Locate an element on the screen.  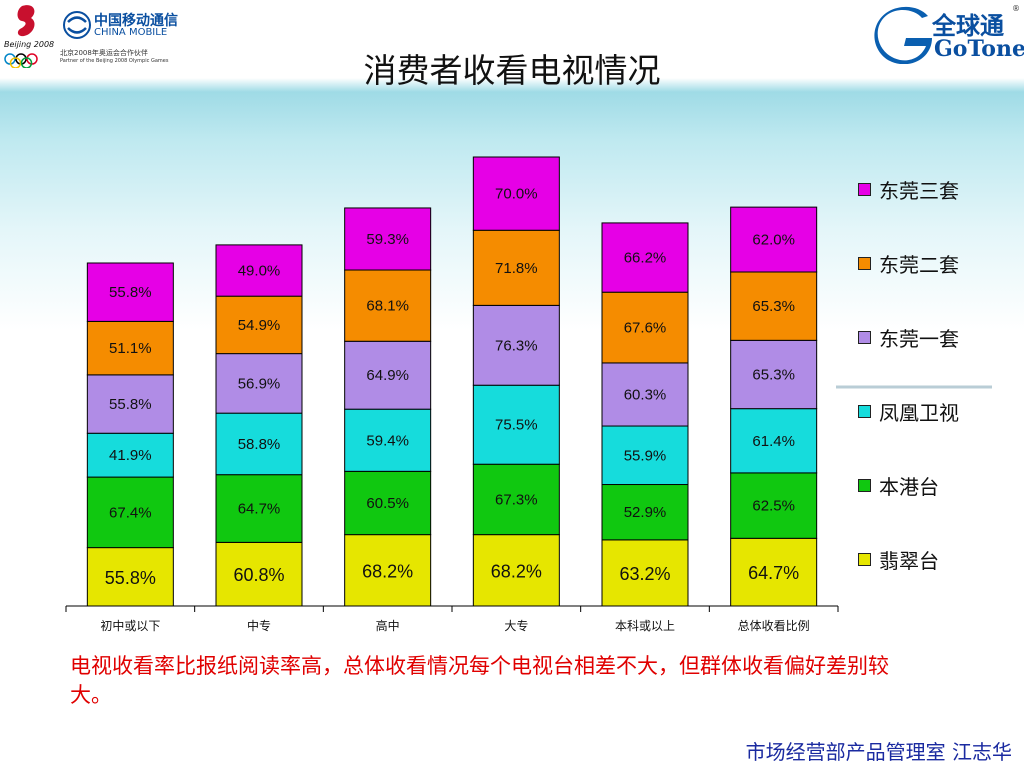
data-label-3-cat-3: 59.4% is located at coordinates (387, 440).